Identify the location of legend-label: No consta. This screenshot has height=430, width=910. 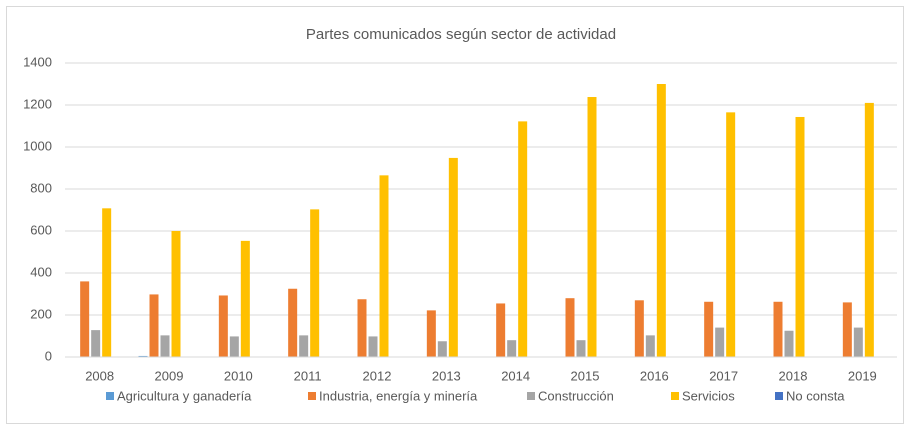
(815, 395).